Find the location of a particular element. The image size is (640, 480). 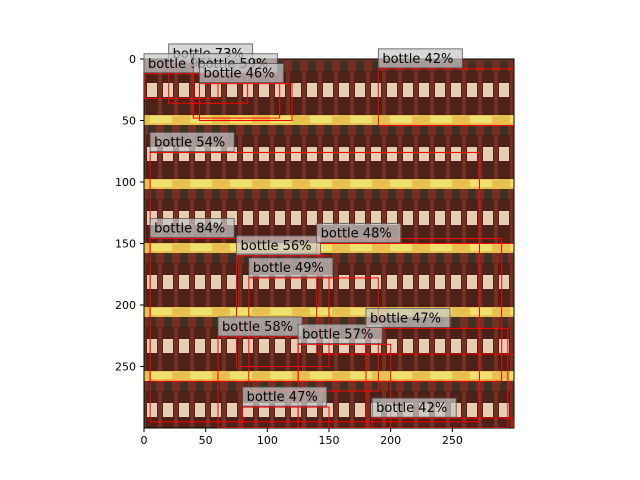

y-axis: 0 50 100 150 200 250 is located at coordinates (129, 213).